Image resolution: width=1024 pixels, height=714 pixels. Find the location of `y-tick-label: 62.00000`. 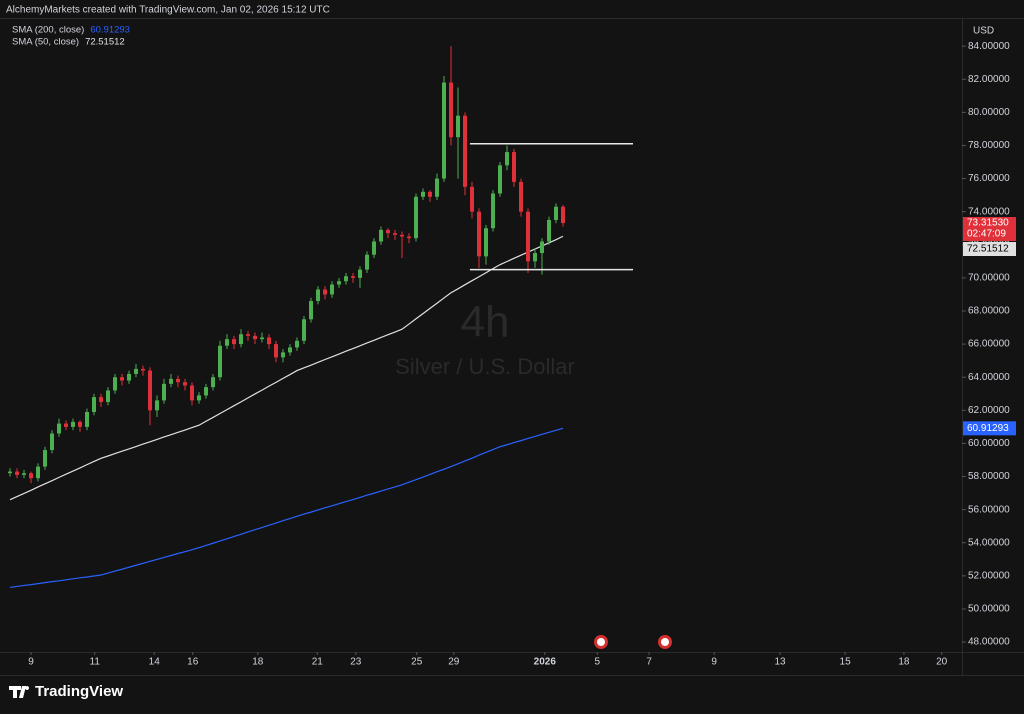

y-tick-label: 62.00000 is located at coordinates (989, 410).